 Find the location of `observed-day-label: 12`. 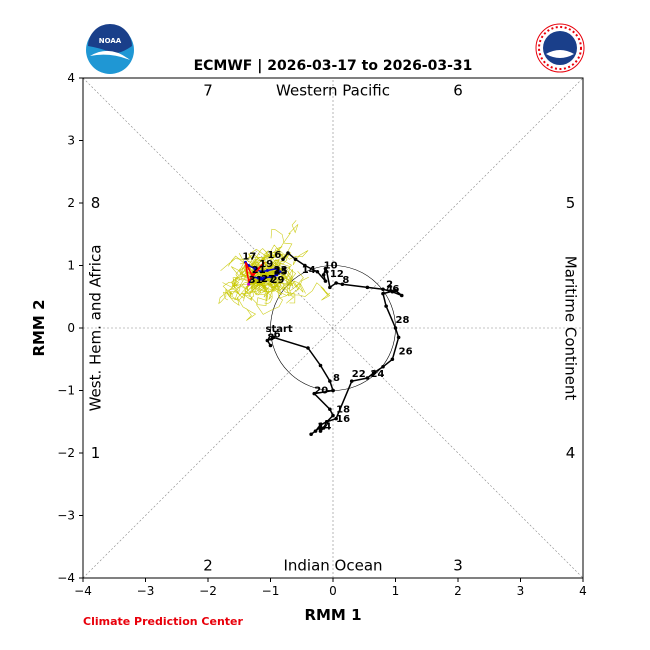

observed-day-label: 12 is located at coordinates (337, 274).